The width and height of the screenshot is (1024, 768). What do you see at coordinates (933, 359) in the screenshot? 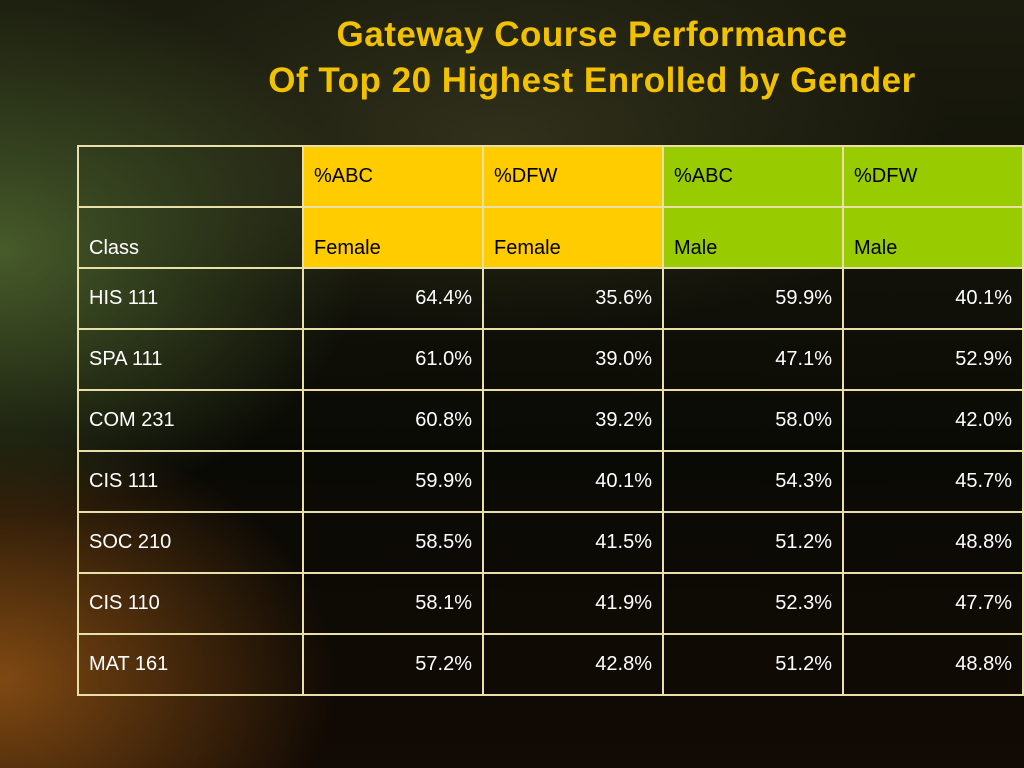
I see `male-dfw-cell: 52.9%` at bounding box center [933, 359].